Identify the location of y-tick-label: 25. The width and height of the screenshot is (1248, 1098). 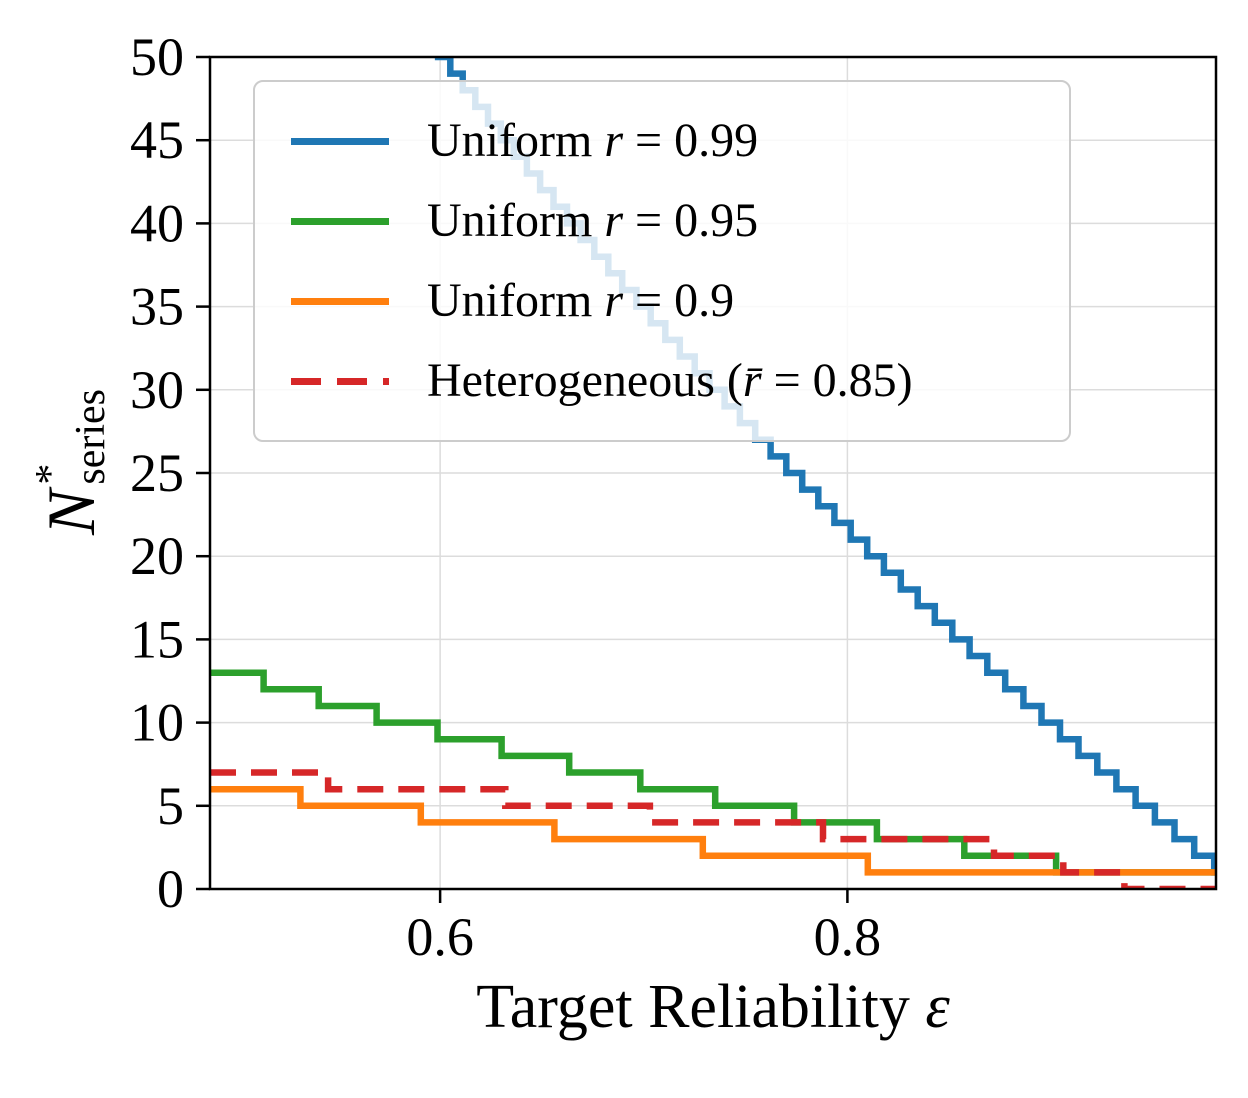
(157, 473).